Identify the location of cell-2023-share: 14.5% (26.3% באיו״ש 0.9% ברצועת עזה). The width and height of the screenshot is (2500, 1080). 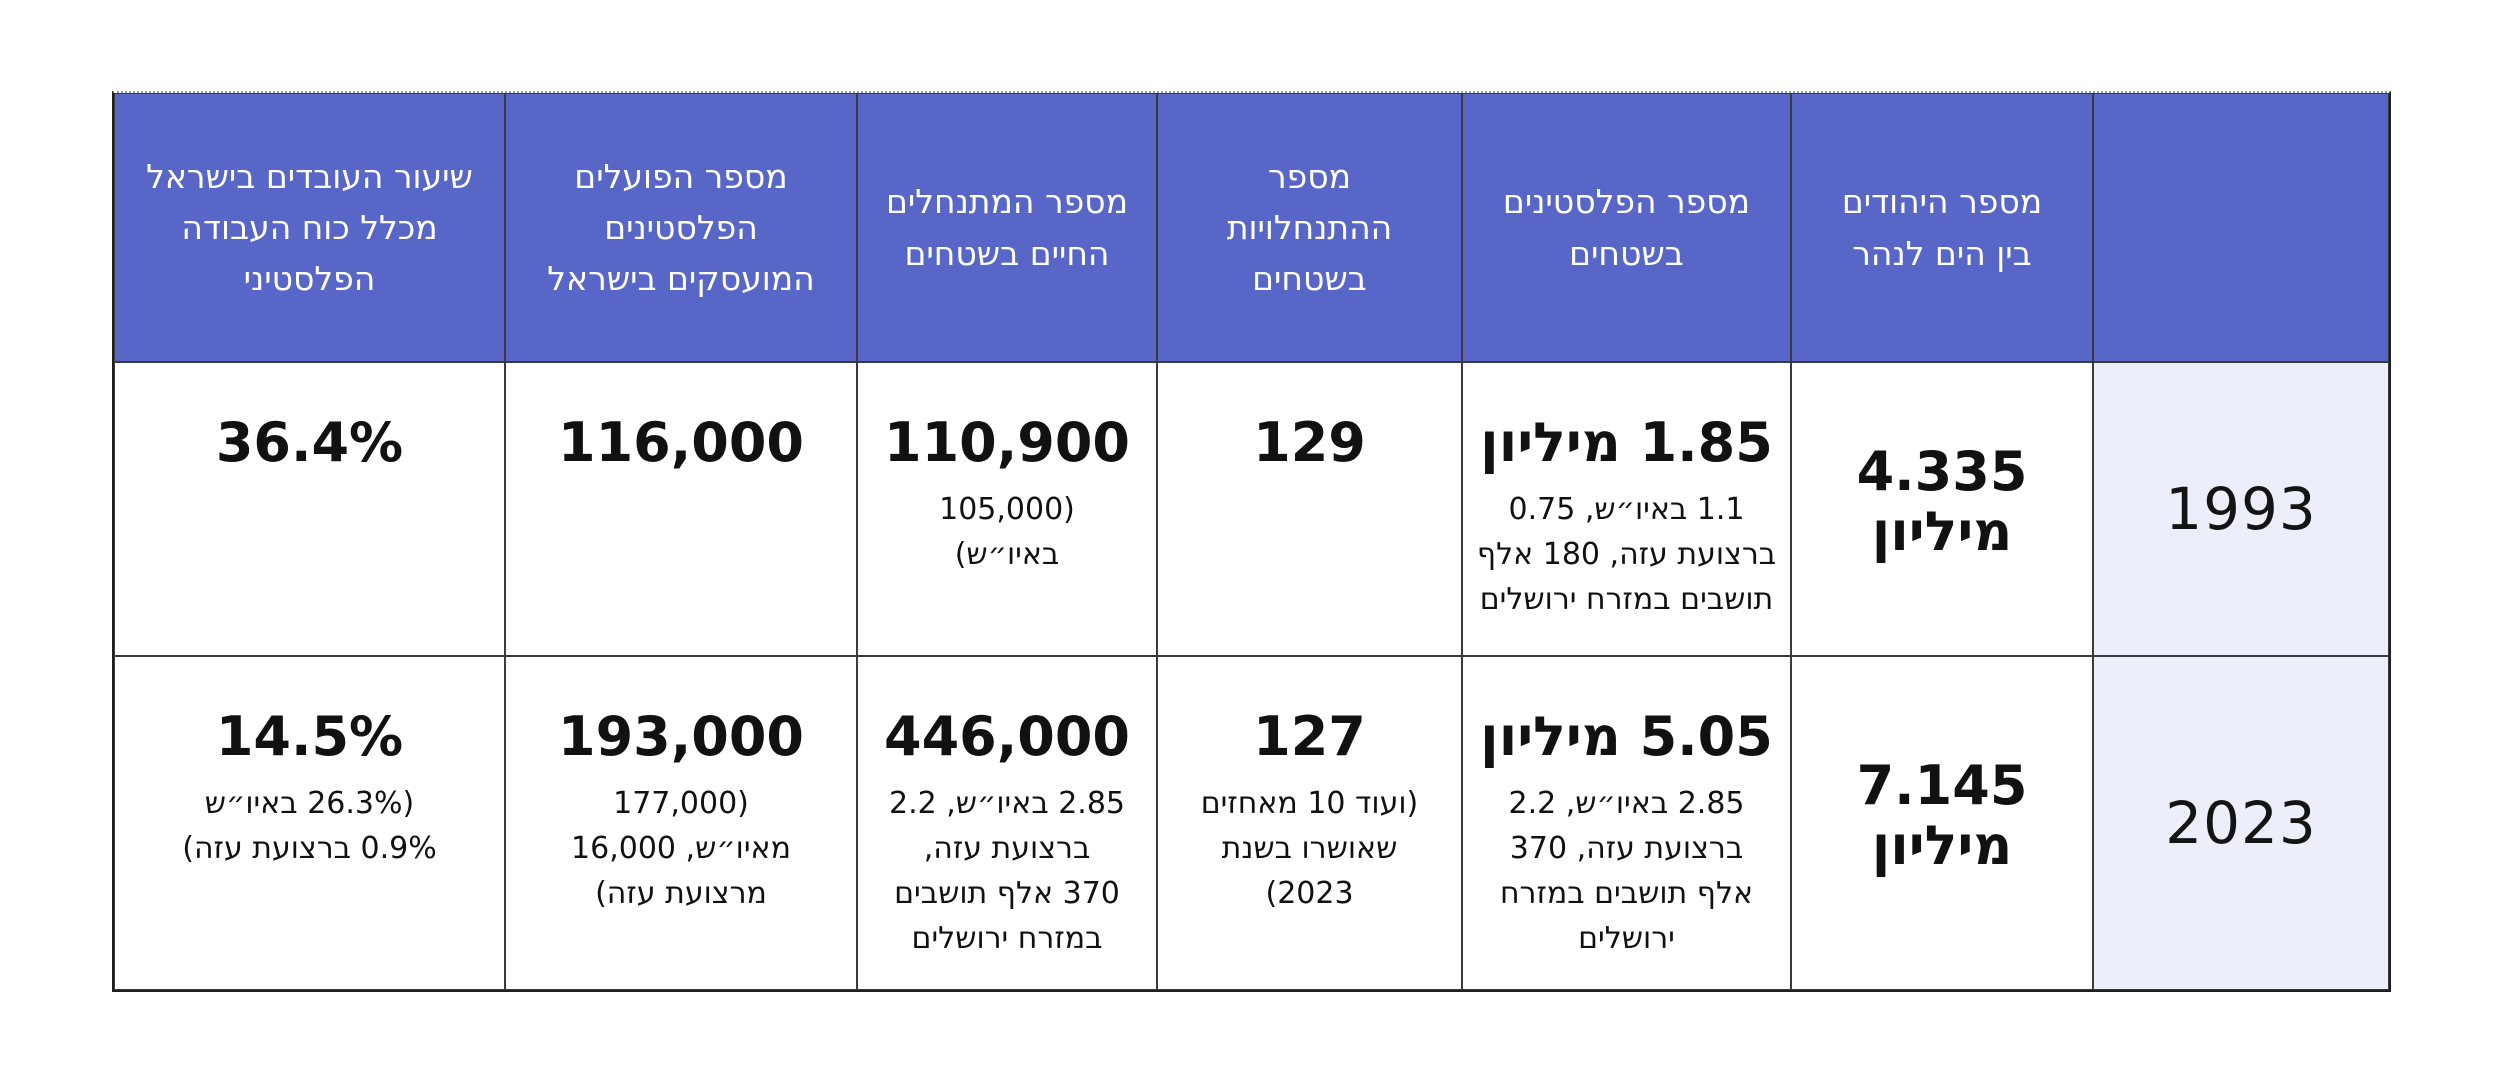
(309, 823).